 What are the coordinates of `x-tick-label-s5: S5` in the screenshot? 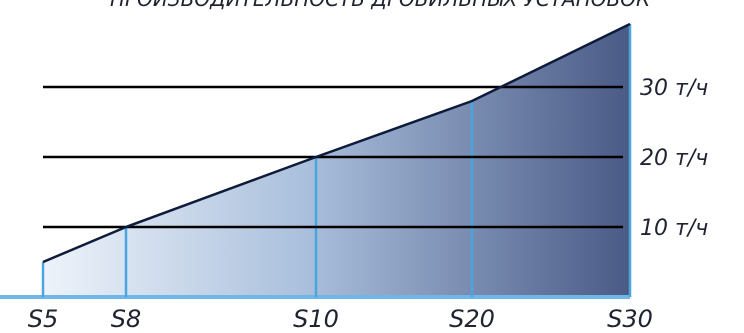 It's located at (43, 319).